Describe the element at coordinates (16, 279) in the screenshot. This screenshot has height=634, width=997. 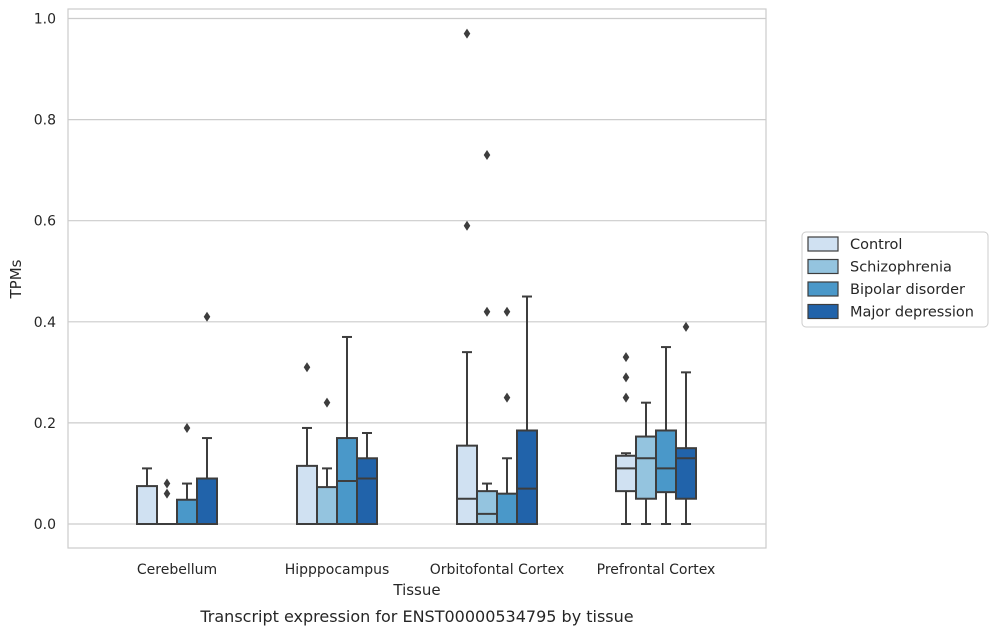
I see `y-axis-title: TPMs` at that location.